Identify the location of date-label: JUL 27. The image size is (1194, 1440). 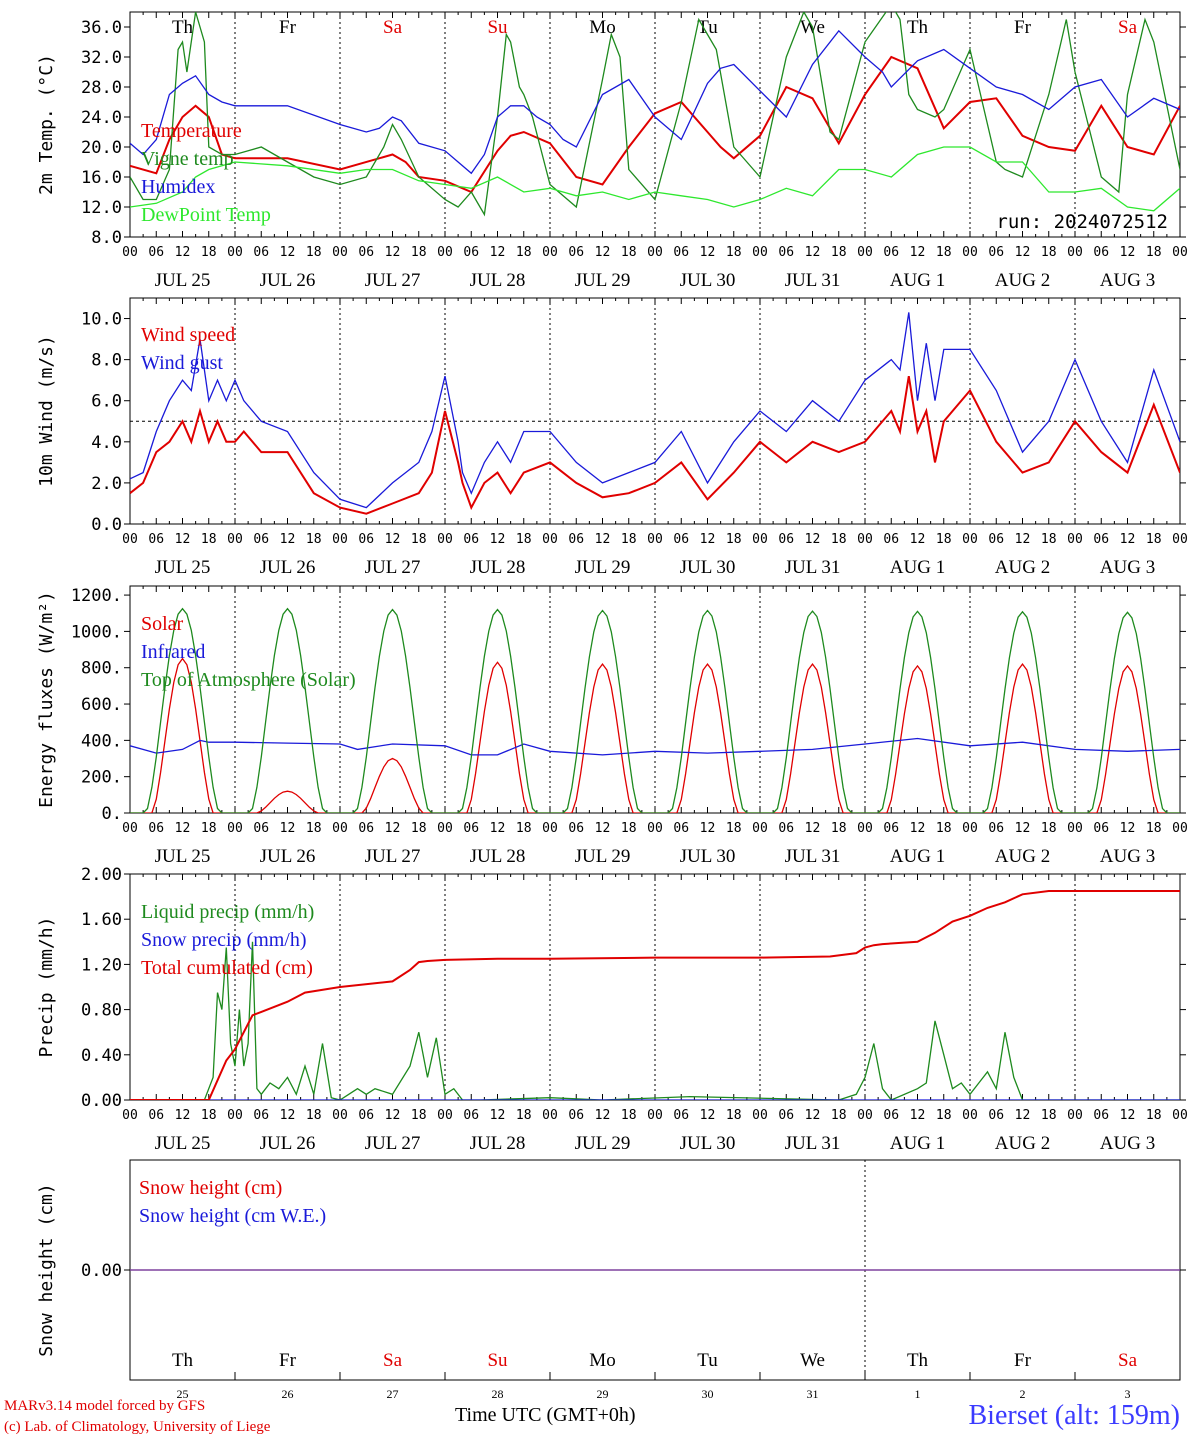
(393, 856).